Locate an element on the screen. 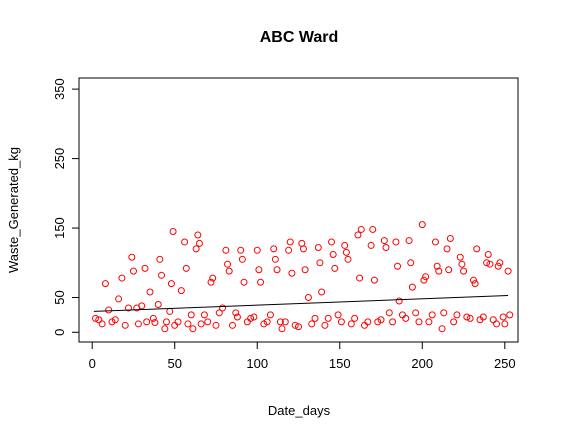  y-tick-label: 250 is located at coordinates (59, 159).